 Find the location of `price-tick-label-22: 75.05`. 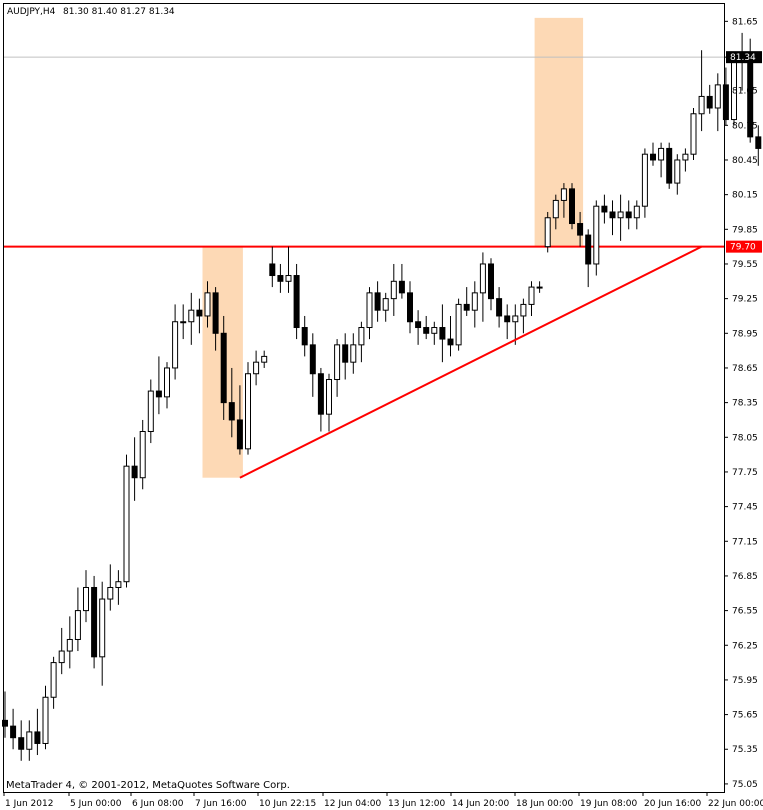

price-tick-label-22: 75.05 is located at coordinates (745, 785).